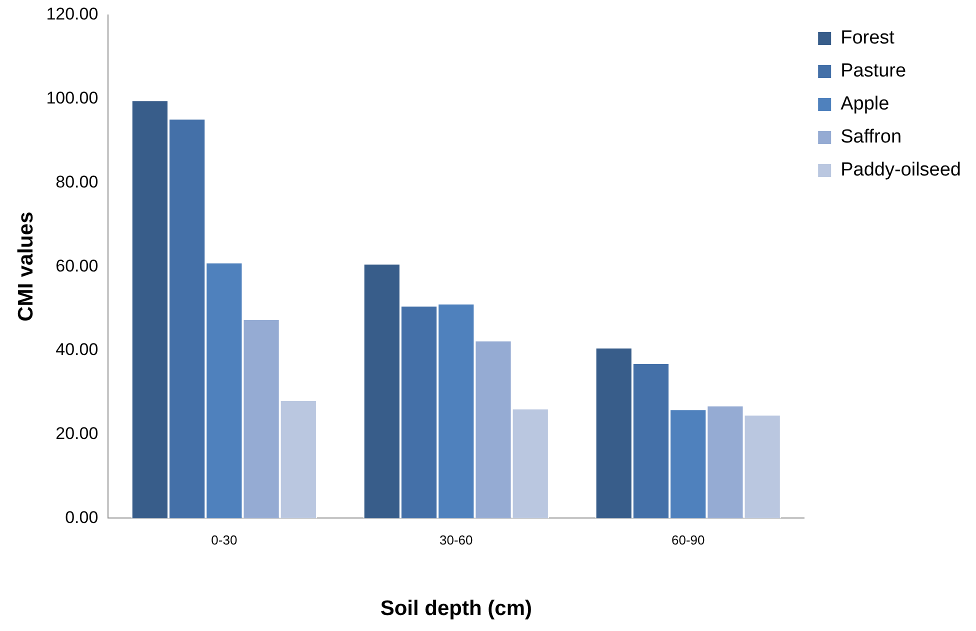 This screenshot has width=976, height=631. Describe the element at coordinates (72, 14) in the screenshot. I see `y-tick-label: 120.00` at that location.